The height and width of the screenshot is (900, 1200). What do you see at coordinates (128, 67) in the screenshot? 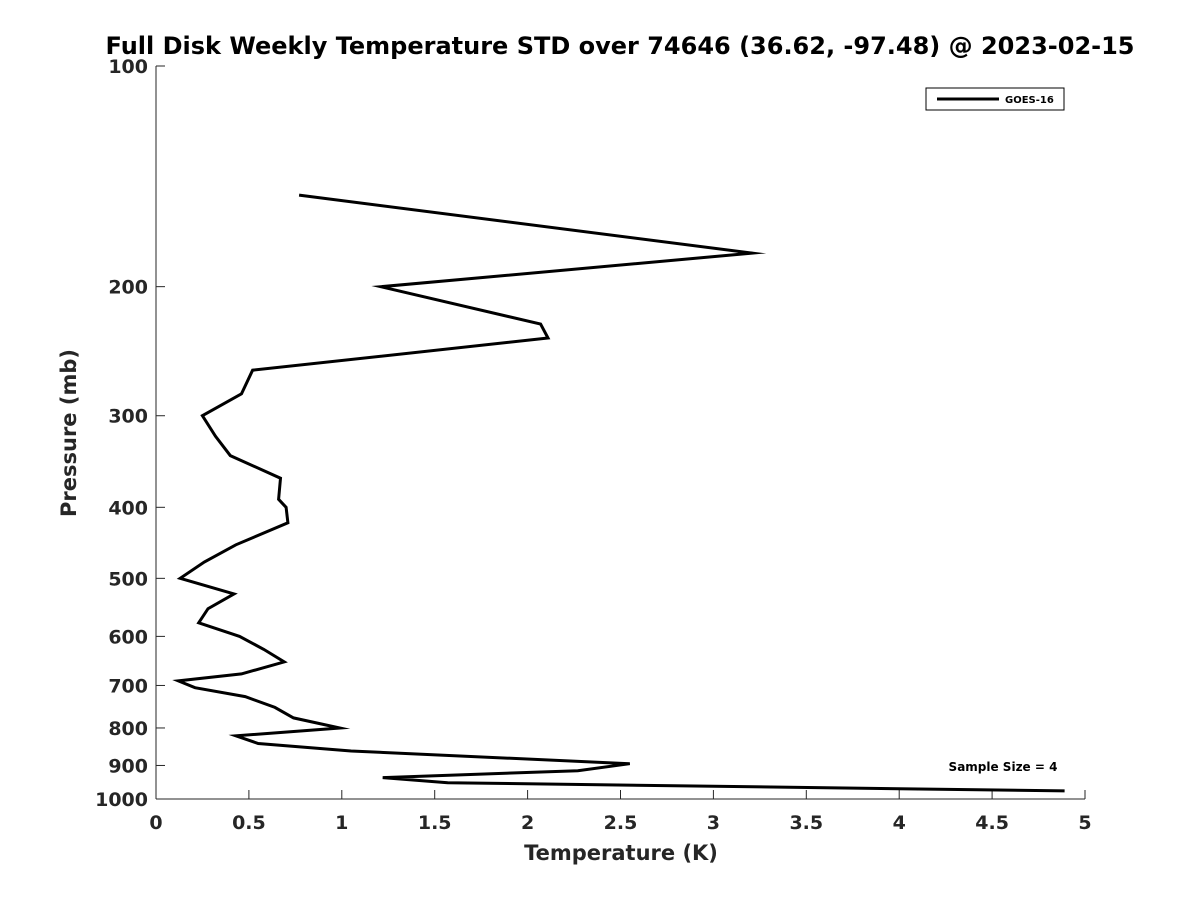
I see `y-tick-label: 100` at bounding box center [128, 67].